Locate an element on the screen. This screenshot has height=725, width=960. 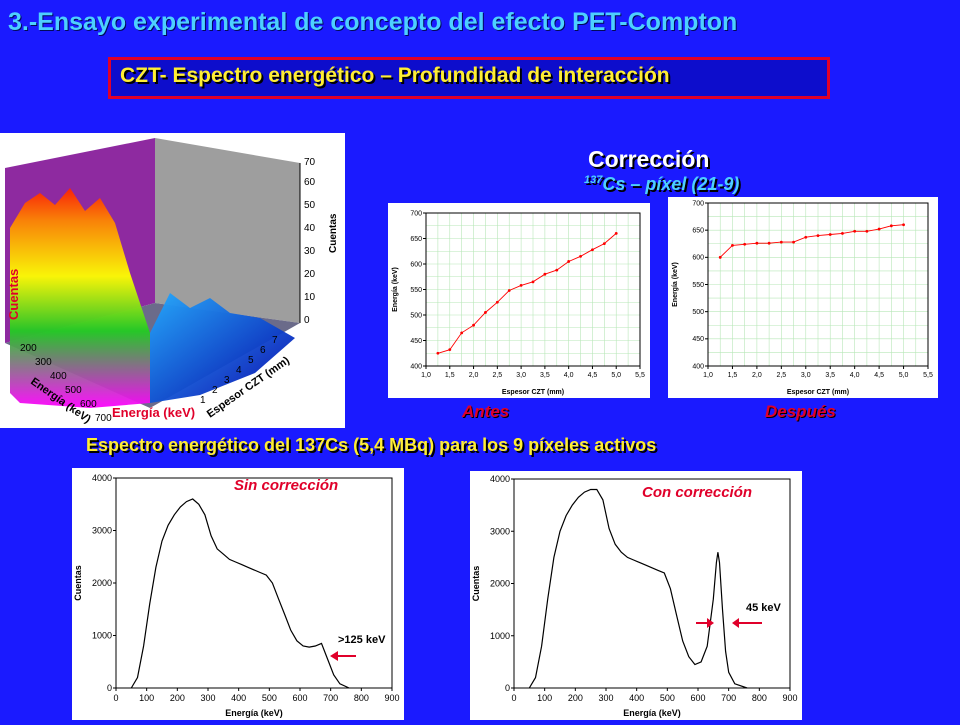
y-tick-label: 700 is located at coordinates (698, 203).